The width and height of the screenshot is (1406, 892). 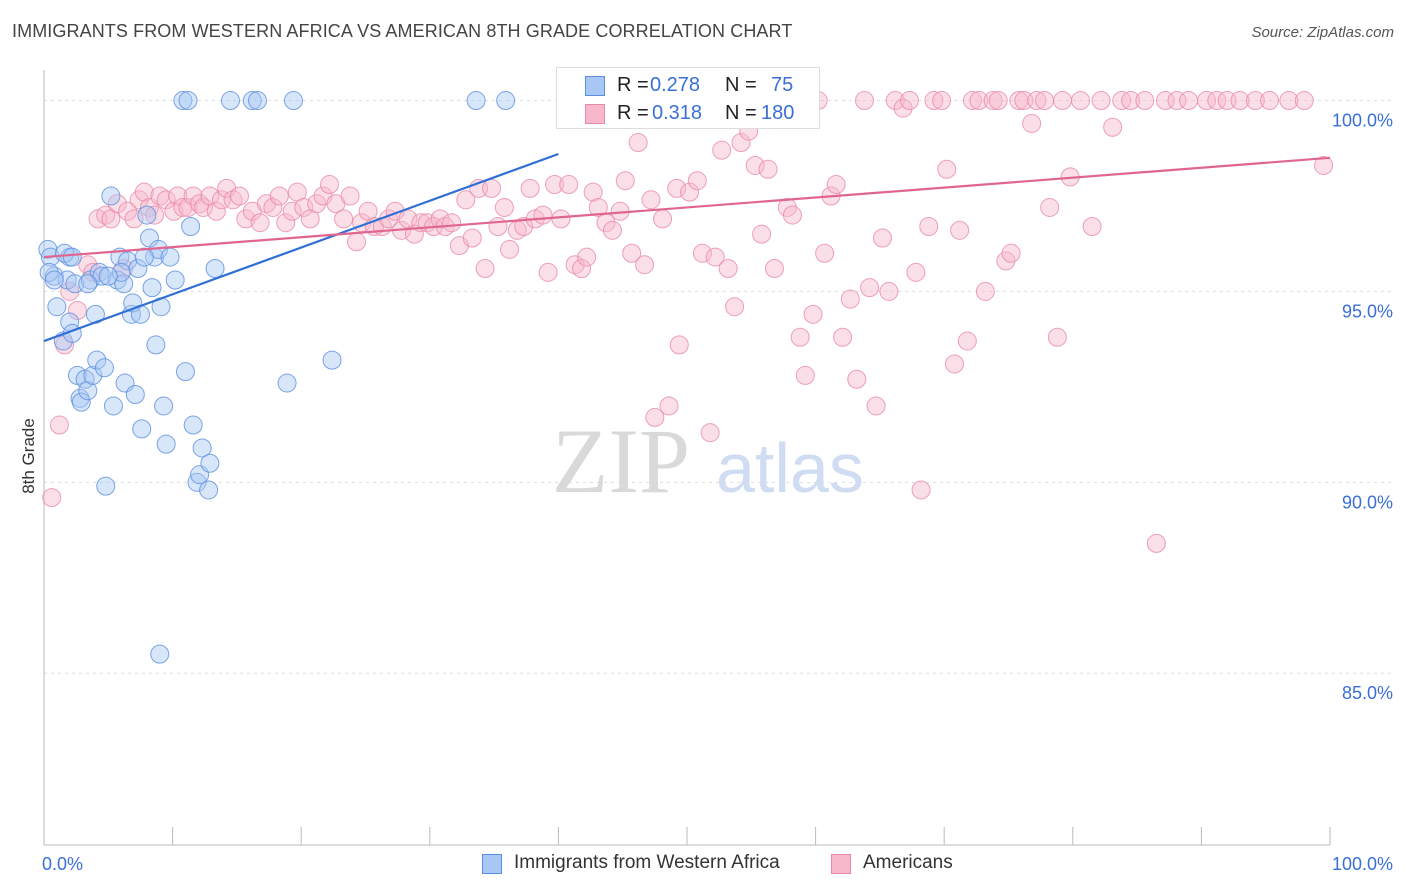 I want to click on legend-row-americans: R = 0.318 N = 180, so click(x=688, y=115).